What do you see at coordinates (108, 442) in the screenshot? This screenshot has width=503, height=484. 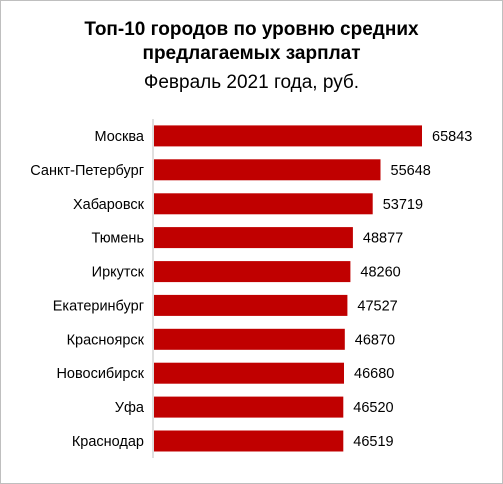 I see `category-label-10: Краснодар` at bounding box center [108, 442].